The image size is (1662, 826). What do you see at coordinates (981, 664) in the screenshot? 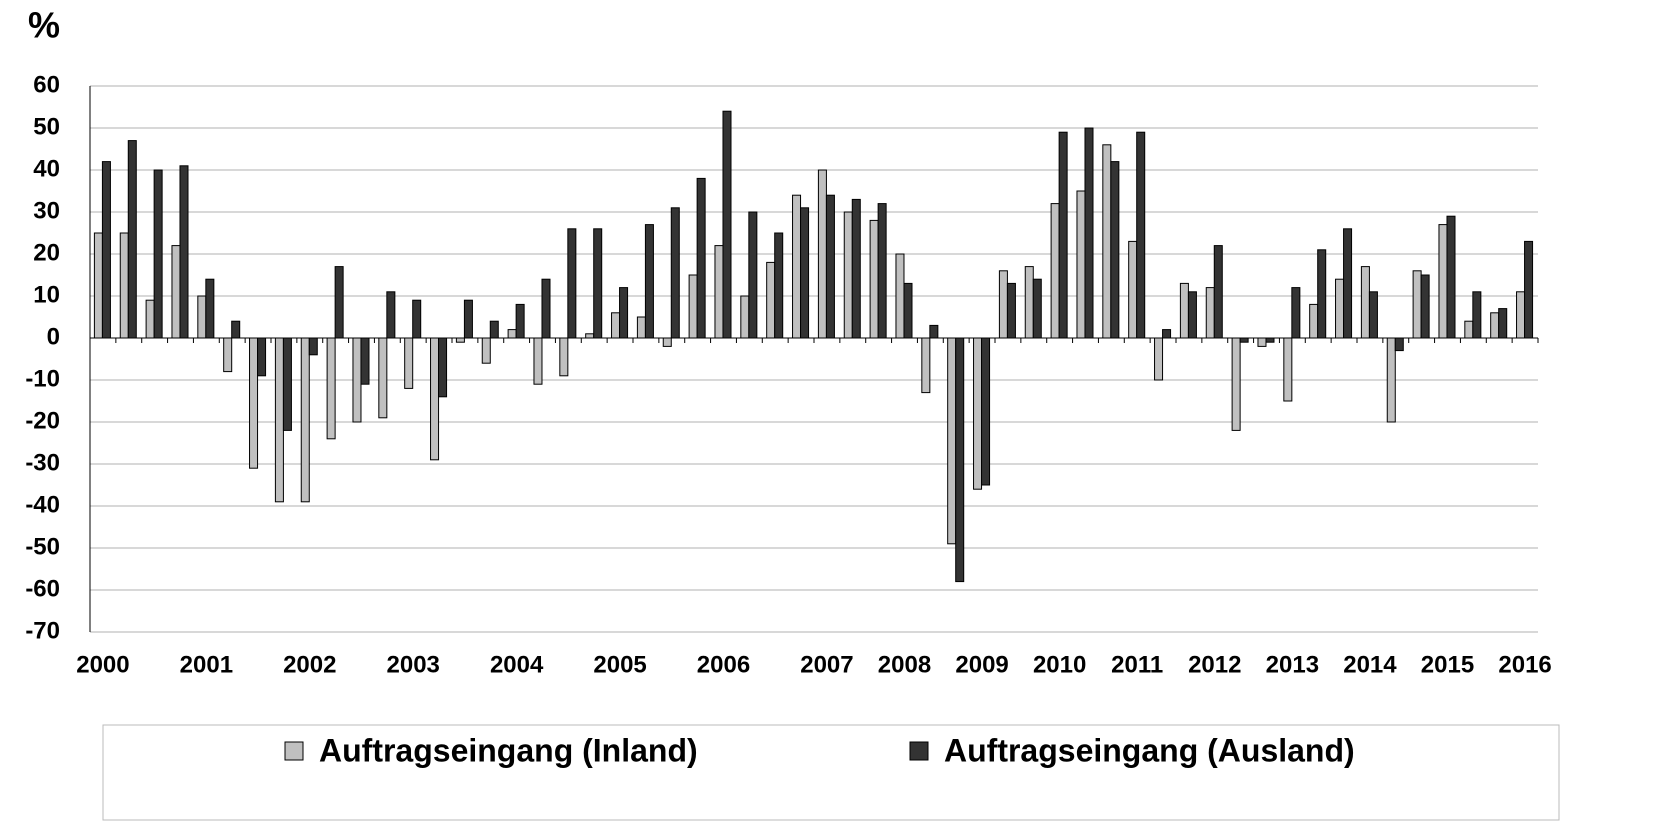
I see `x-tick-label: 2009` at bounding box center [981, 664].